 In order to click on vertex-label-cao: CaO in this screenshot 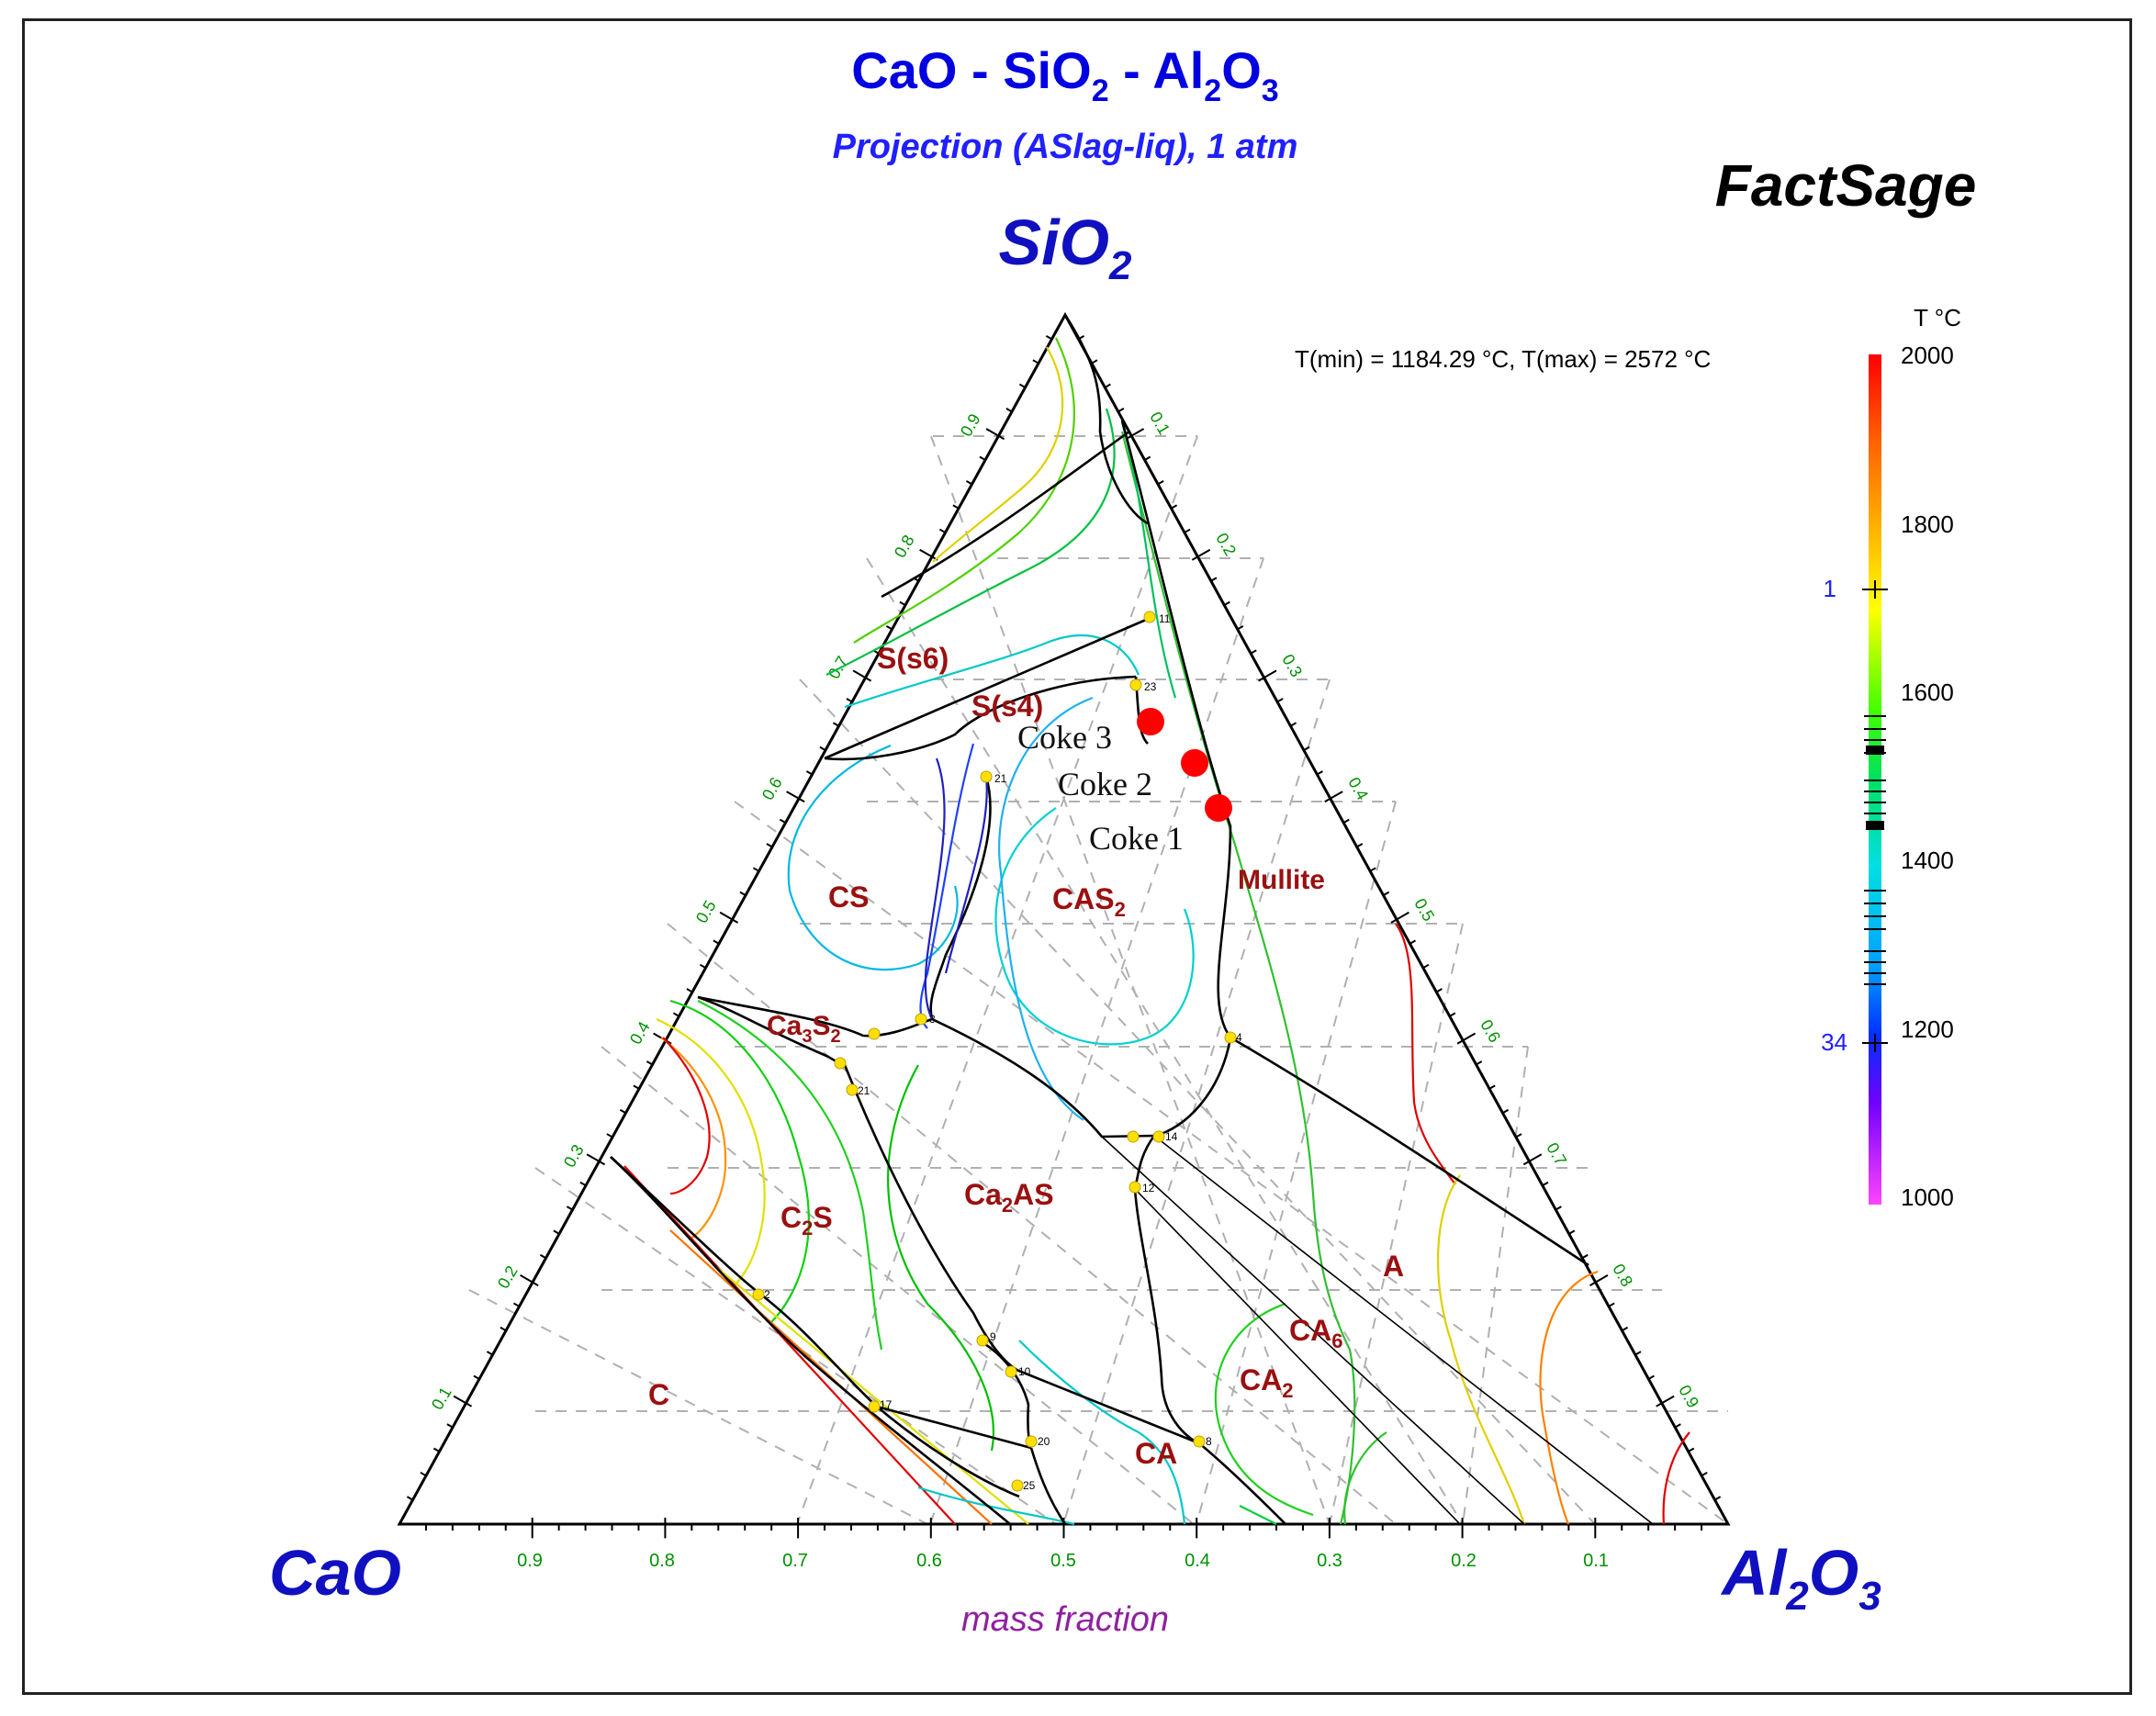, I will do `click(335, 1573)`.